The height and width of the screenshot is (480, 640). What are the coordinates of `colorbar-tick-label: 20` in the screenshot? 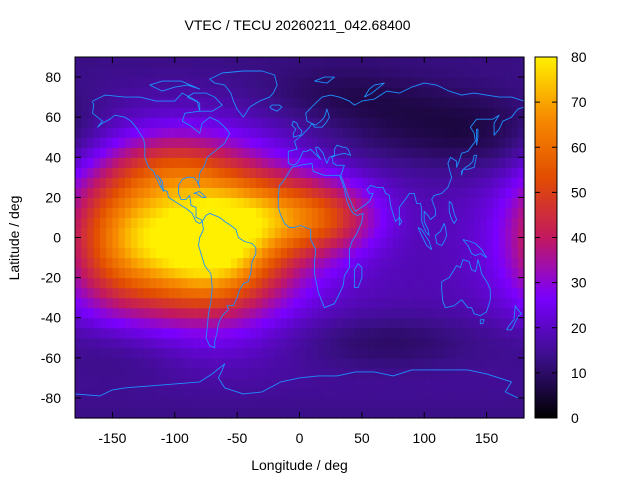 It's located at (579, 328).